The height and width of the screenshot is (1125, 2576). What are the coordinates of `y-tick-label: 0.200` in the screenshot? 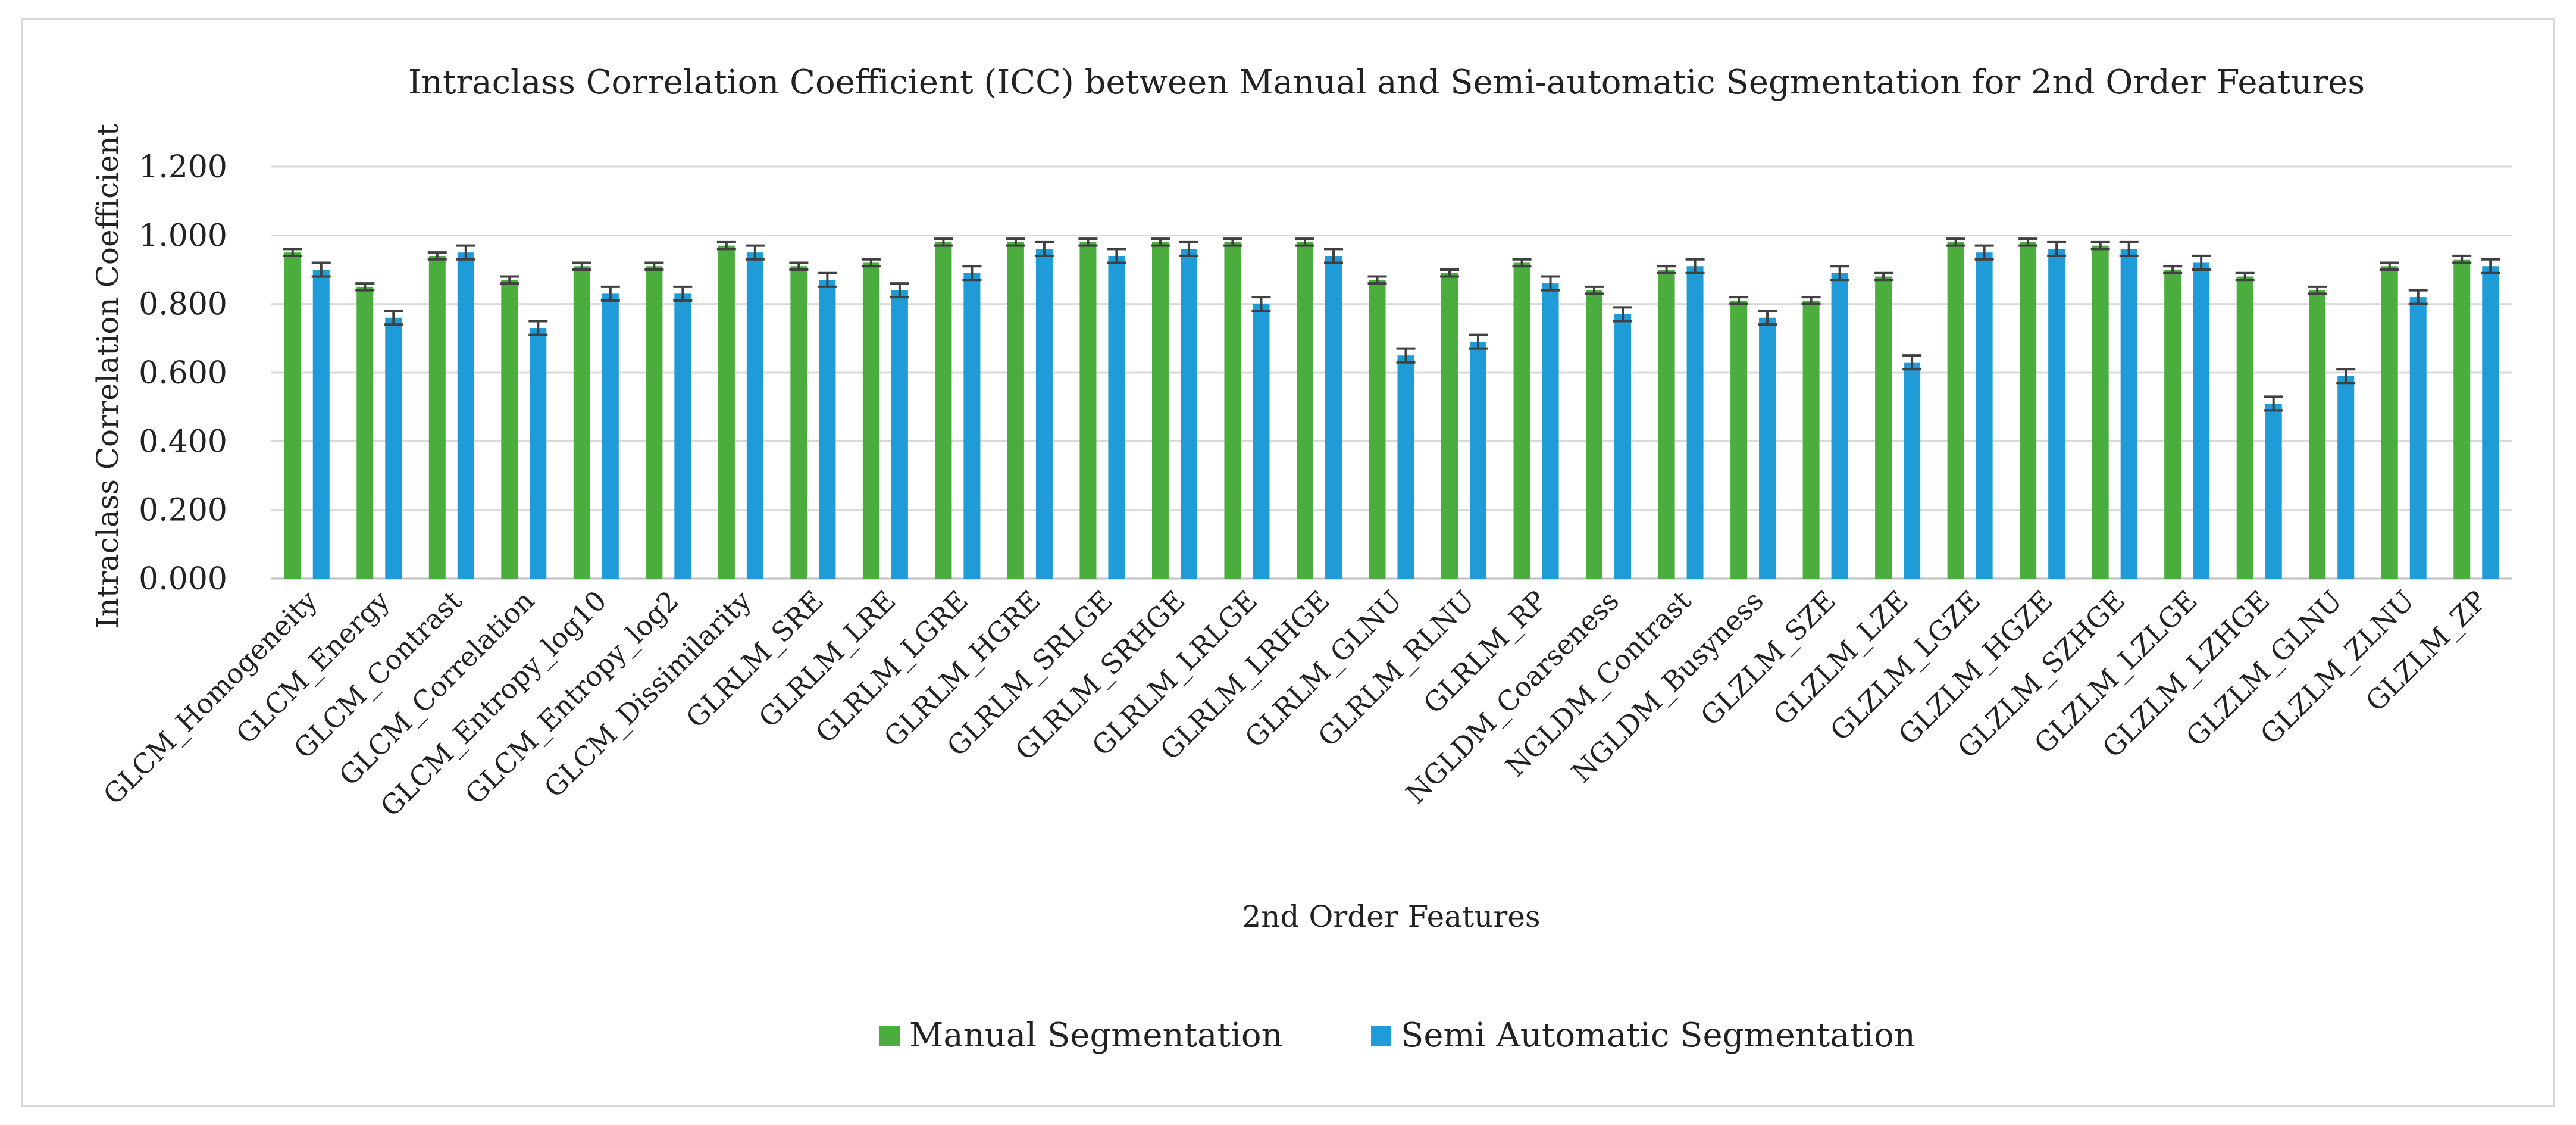 It's located at (183, 511).